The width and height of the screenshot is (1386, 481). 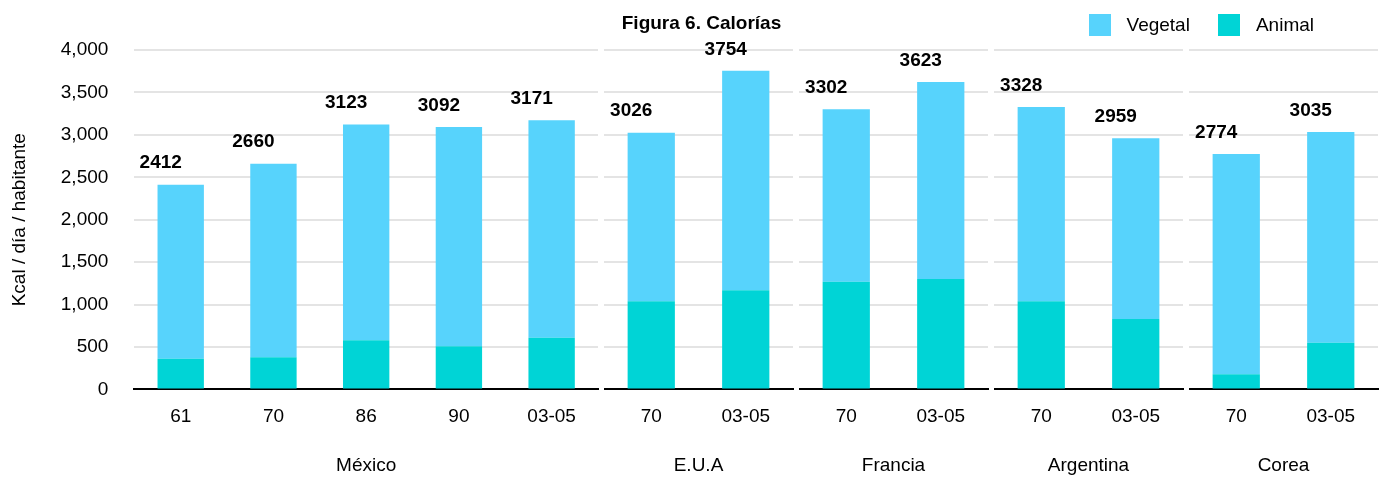 What do you see at coordinates (439, 104) in the screenshot?
I see `total-label: 3092` at bounding box center [439, 104].